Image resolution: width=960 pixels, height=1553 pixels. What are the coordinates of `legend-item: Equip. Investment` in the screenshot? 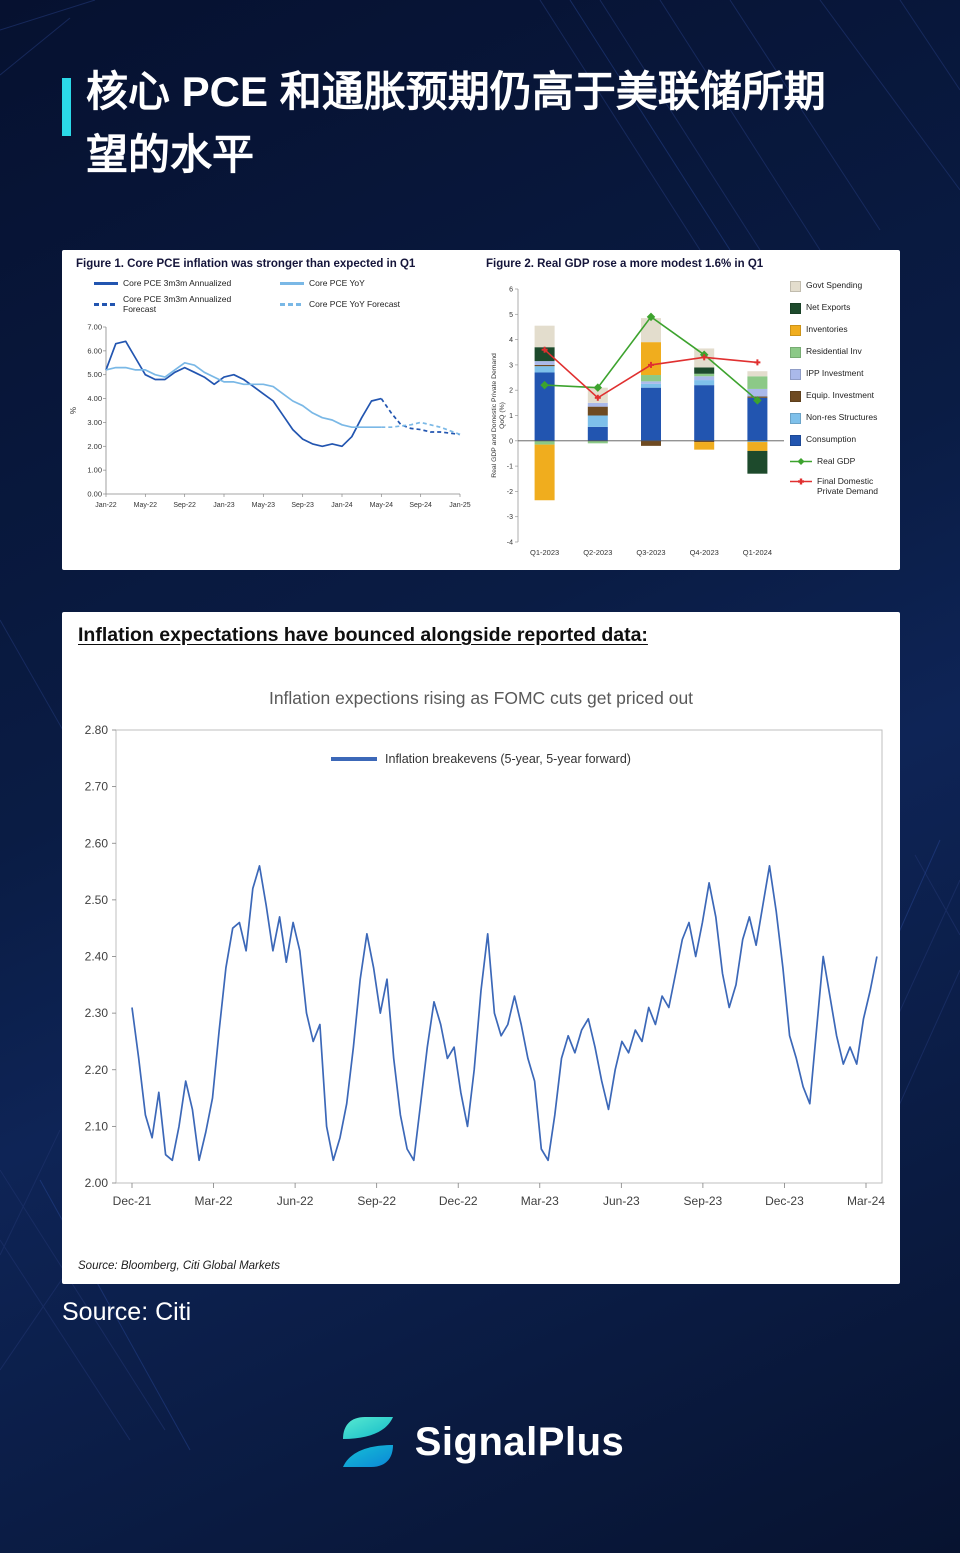 It's located at (842, 396).